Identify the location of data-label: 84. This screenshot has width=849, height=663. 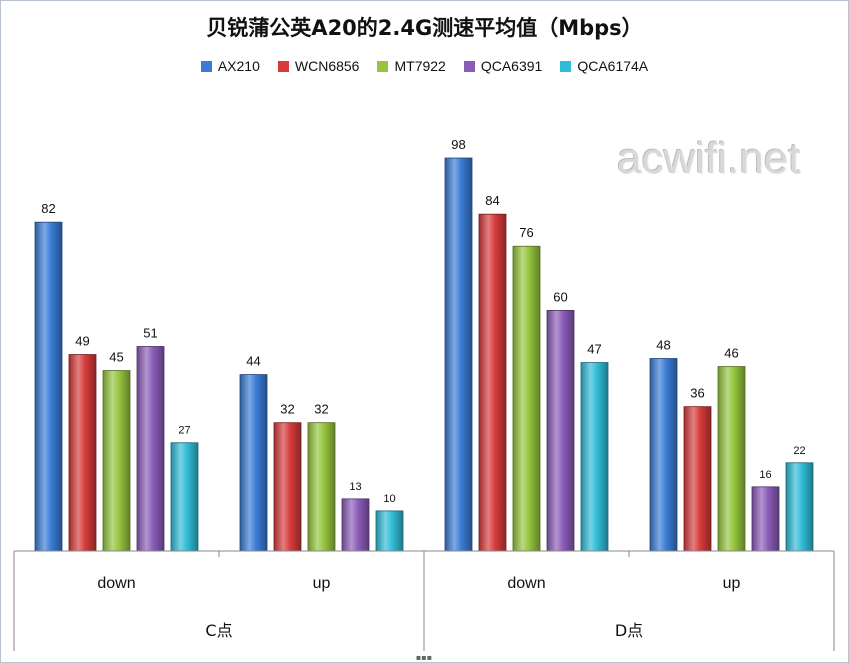
(492, 200).